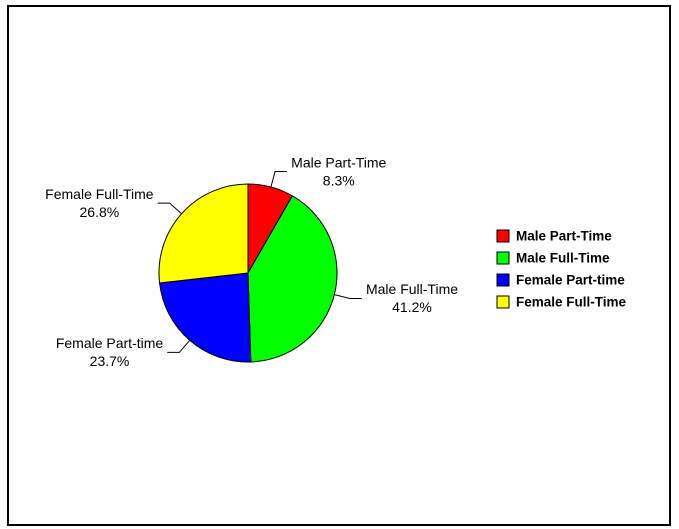 The width and height of the screenshot is (679, 529). I want to click on slice-value-label: 8.3%, so click(339, 180).